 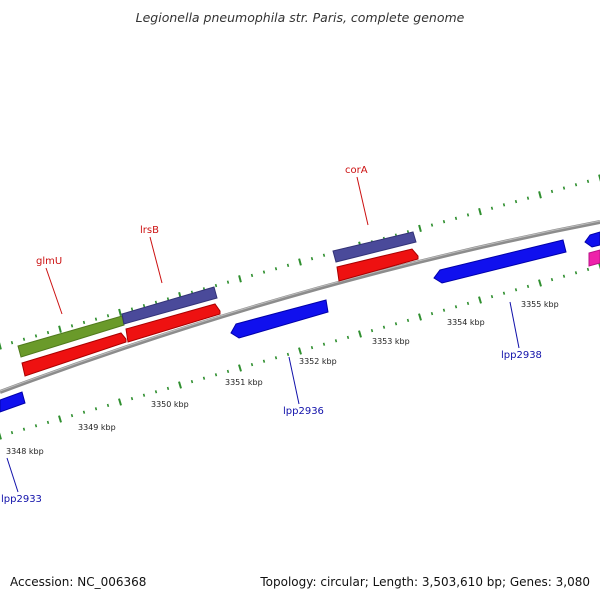 I want to click on gene-reverse-lpp2936, so click(x=279, y=319).